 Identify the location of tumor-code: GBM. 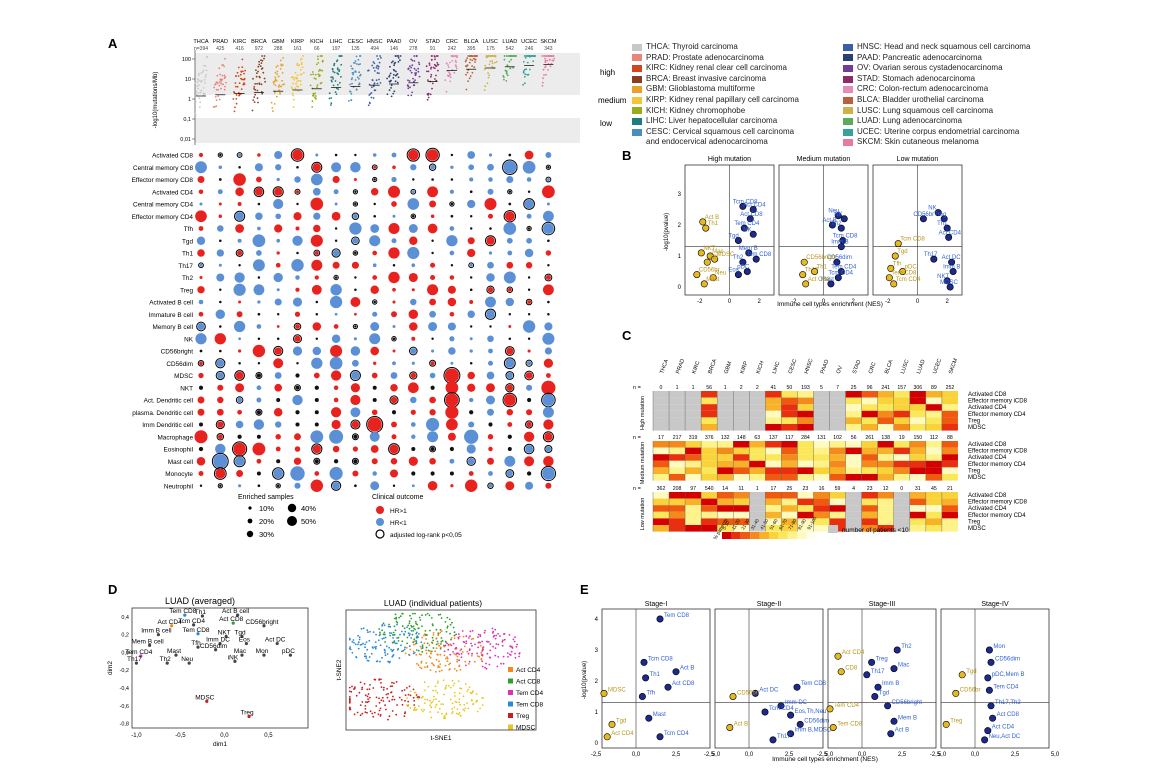
(278, 42).